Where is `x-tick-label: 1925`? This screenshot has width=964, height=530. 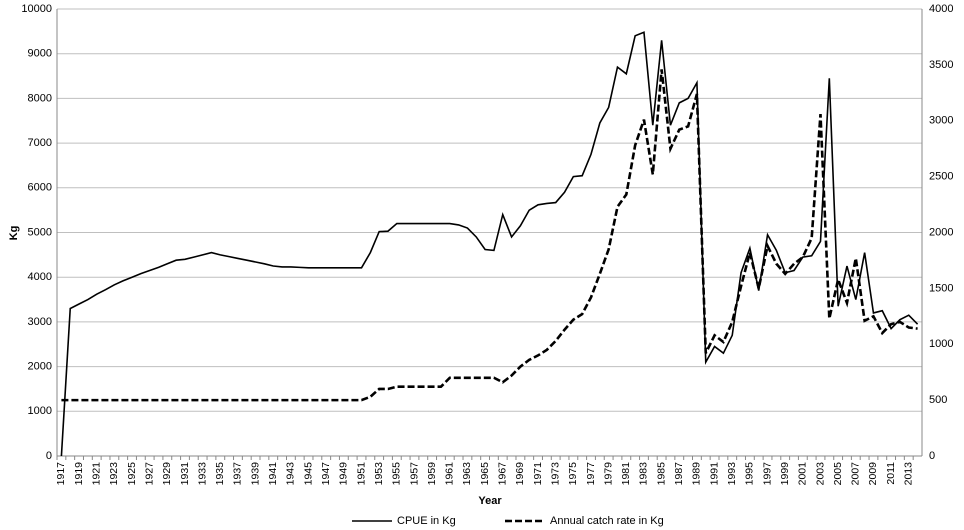 x-tick-label: 1925 is located at coordinates (132, 474).